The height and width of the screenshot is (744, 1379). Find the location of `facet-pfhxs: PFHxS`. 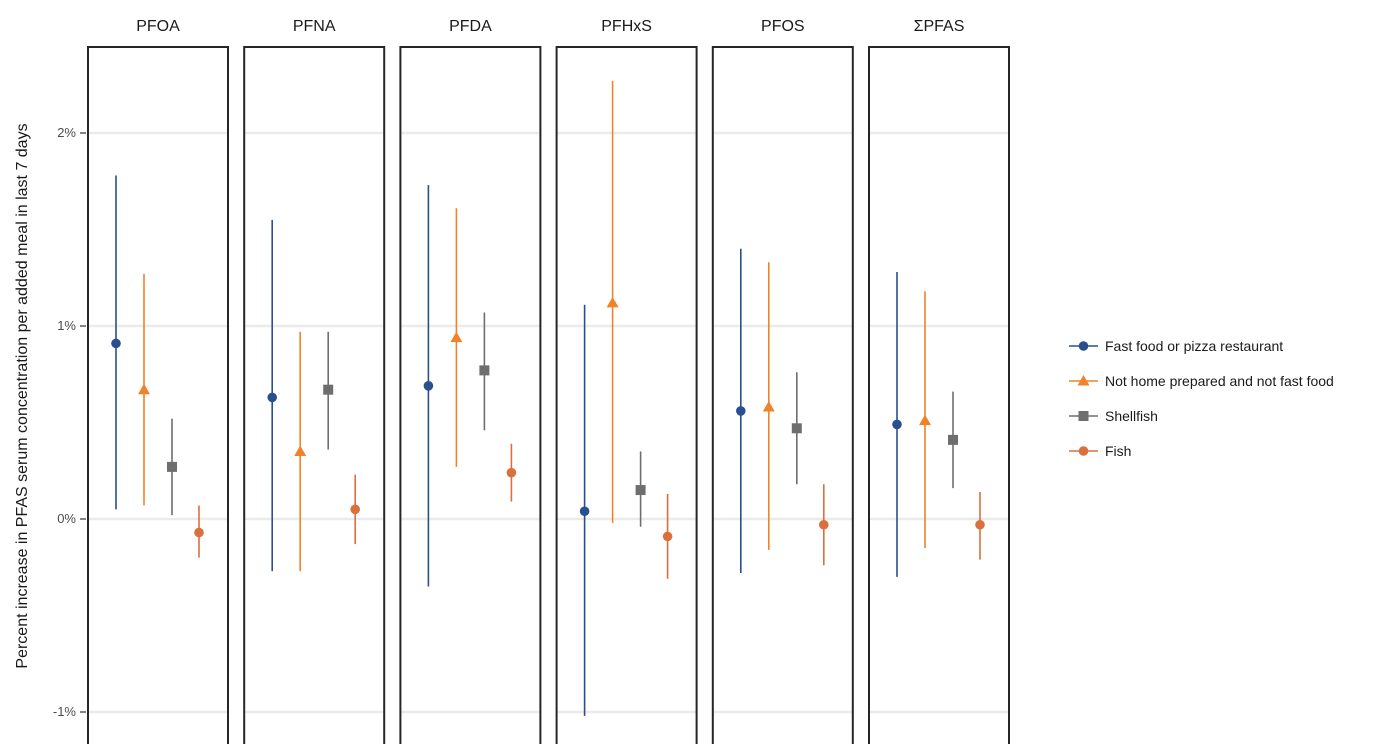

facet-pfhxs: PFHxS is located at coordinates (626, 381).